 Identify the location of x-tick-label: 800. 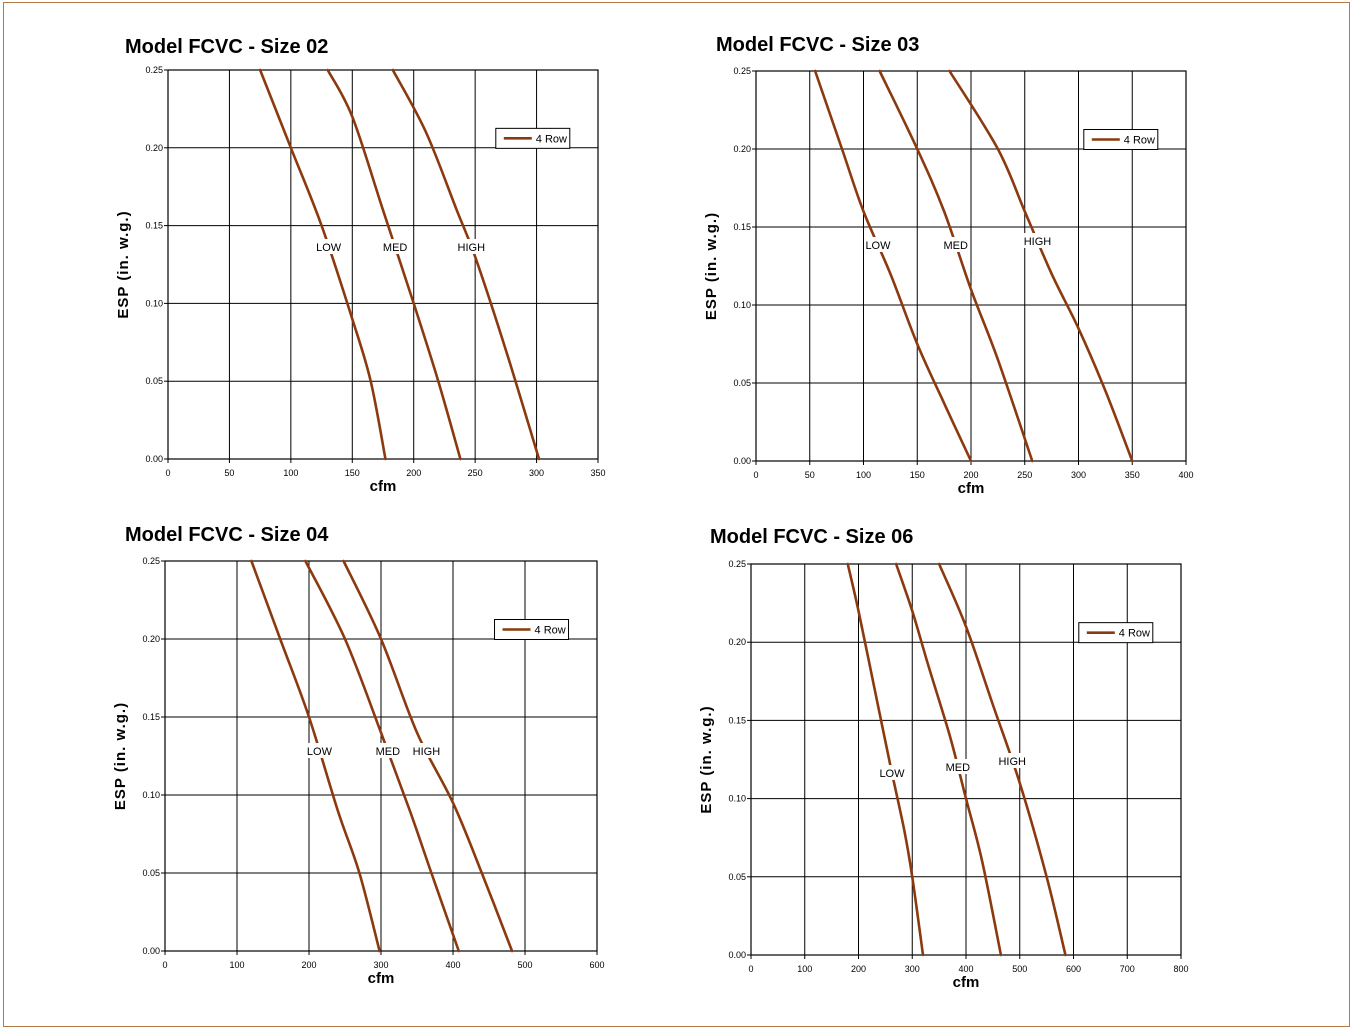
(1180, 969).